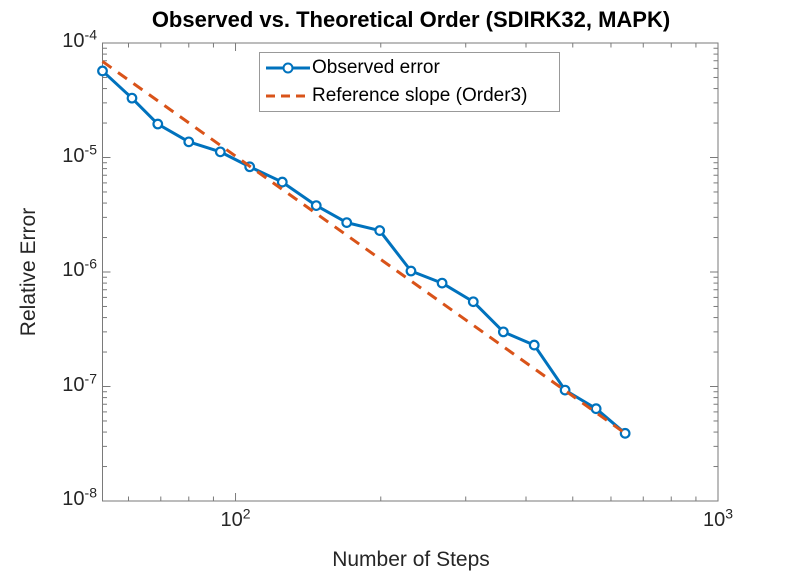 The width and height of the screenshot is (793, 580). Describe the element at coordinates (79, 497) in the screenshot. I see `y-tick-label: 10⁻⁸` at that location.